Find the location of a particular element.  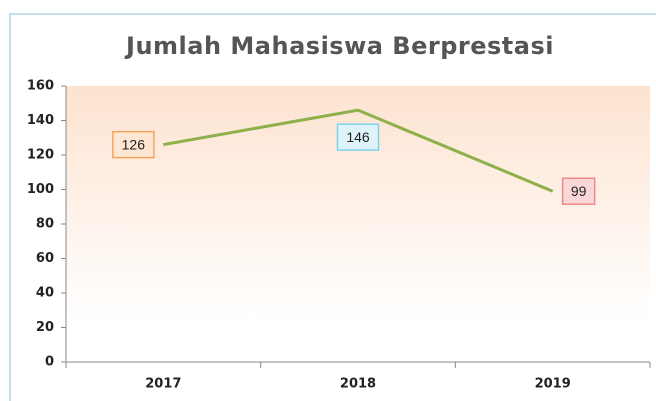

value-label: 99 is located at coordinates (579, 191).